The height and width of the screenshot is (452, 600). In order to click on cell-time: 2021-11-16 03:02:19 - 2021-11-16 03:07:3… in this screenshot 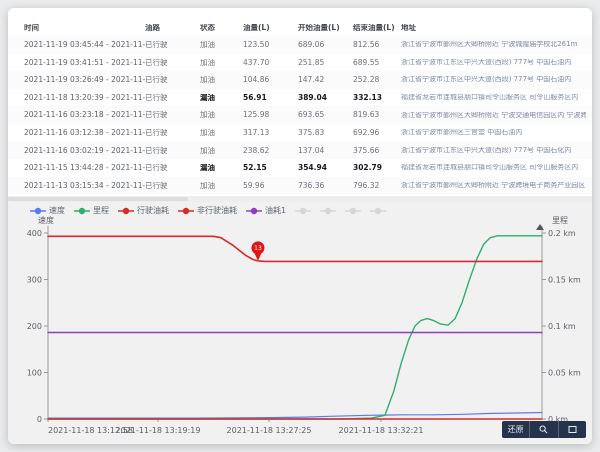, I will do `click(84, 150)`.